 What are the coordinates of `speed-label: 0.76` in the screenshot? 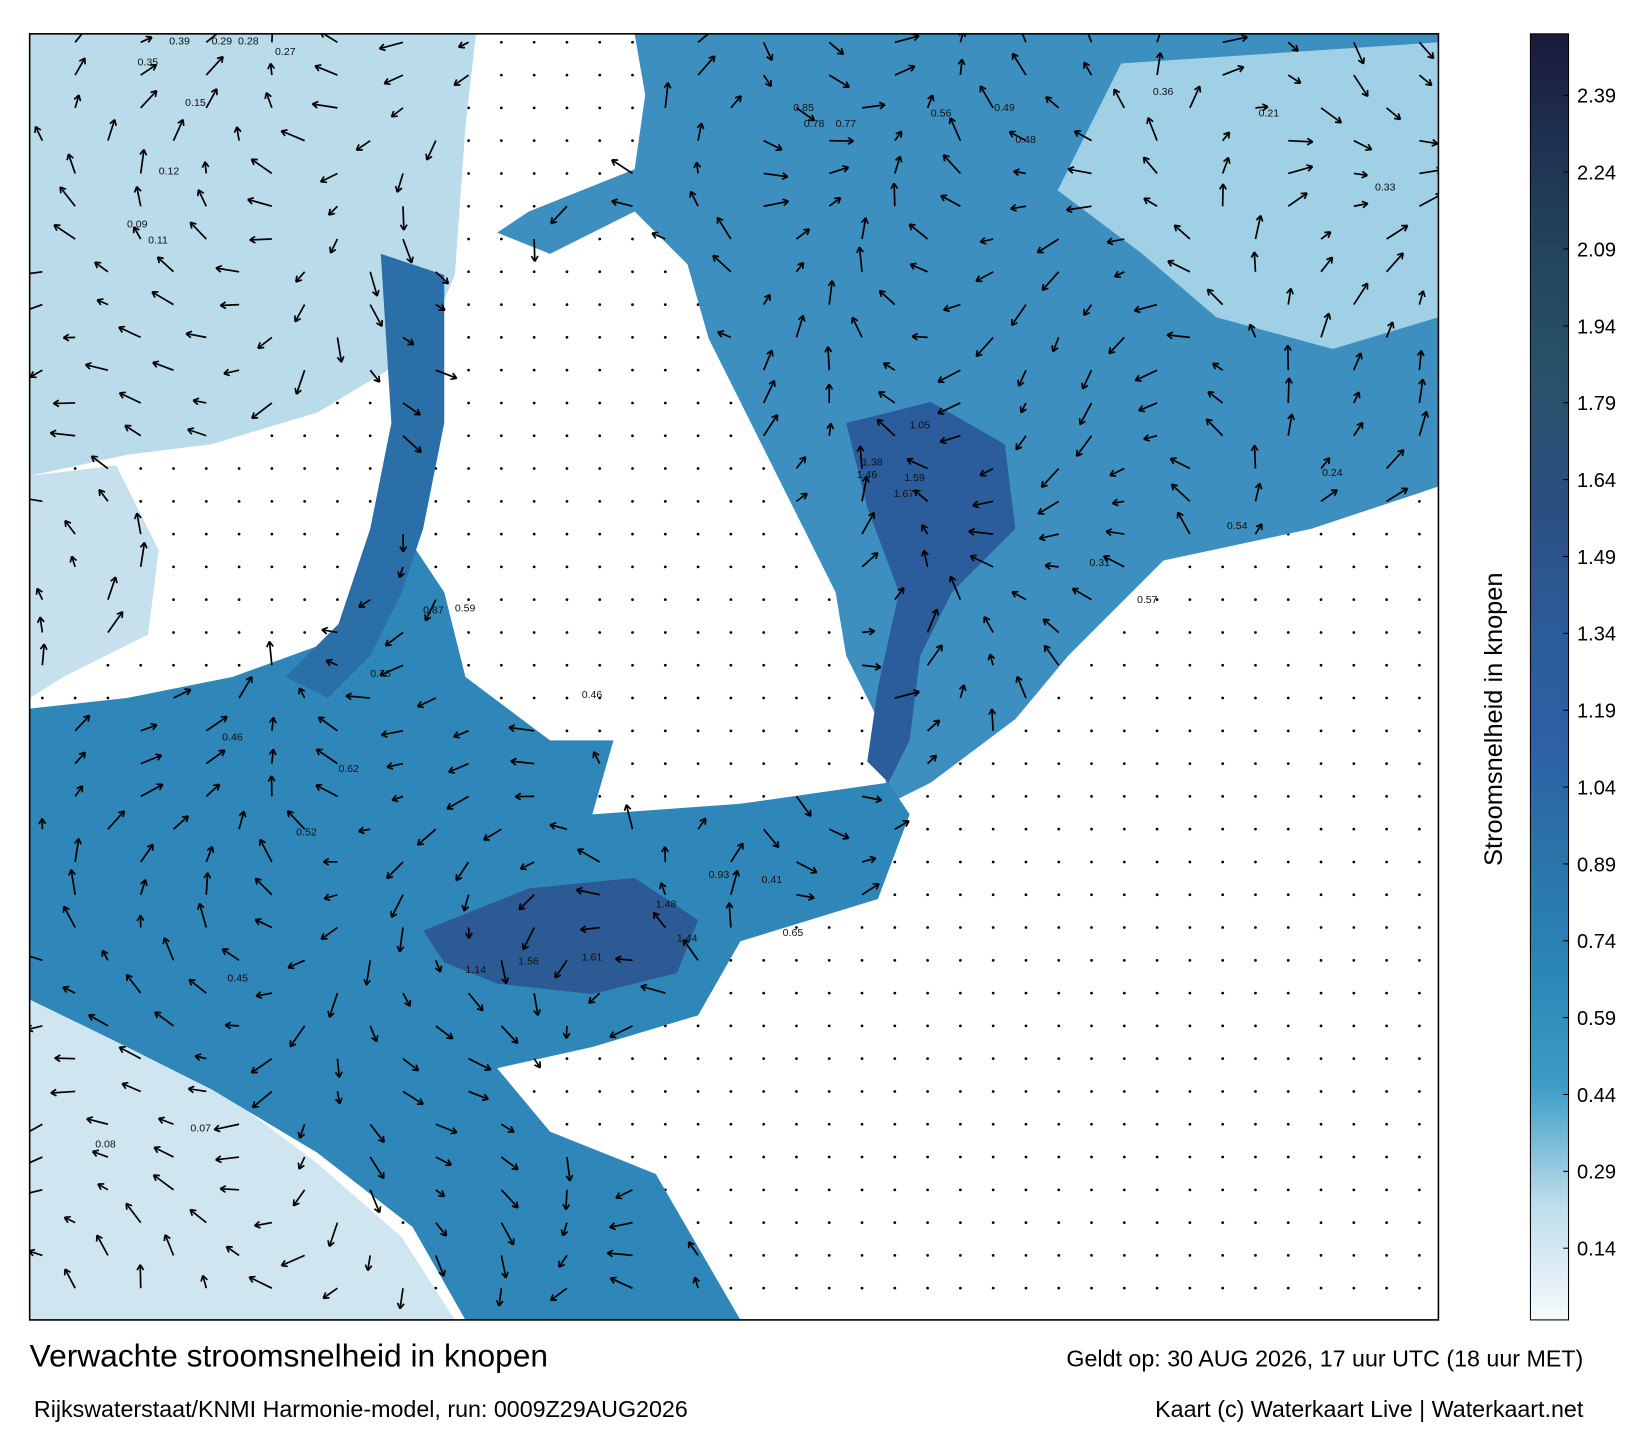 It's located at (380, 674).